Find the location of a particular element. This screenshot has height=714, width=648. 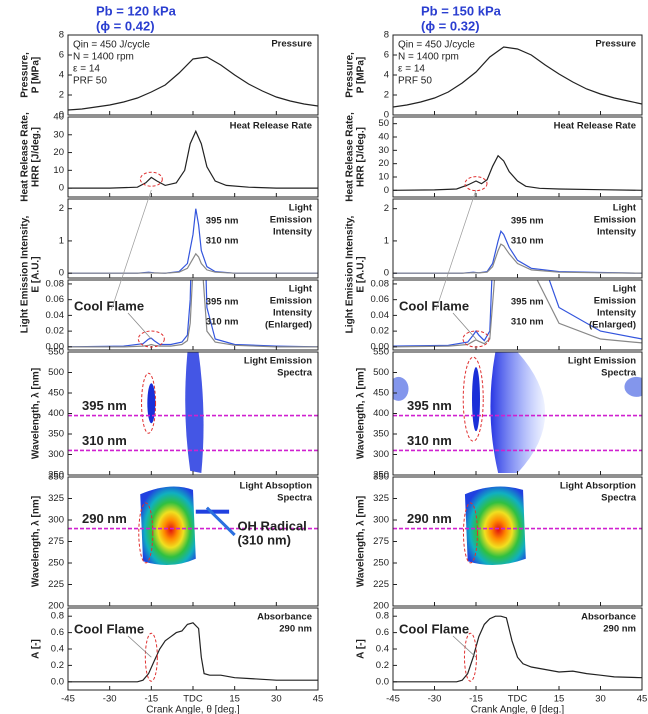

reference-label: 310 nm is located at coordinates (104, 440).